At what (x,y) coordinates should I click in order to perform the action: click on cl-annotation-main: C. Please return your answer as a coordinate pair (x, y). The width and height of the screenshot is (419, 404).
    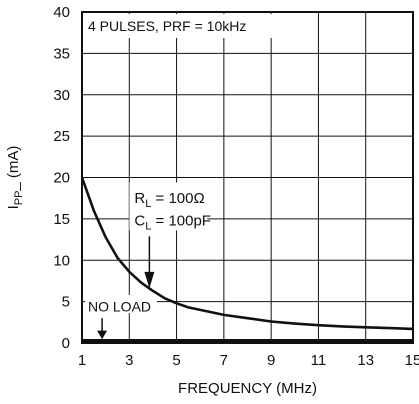
    Looking at the image, I should click on (139, 220).